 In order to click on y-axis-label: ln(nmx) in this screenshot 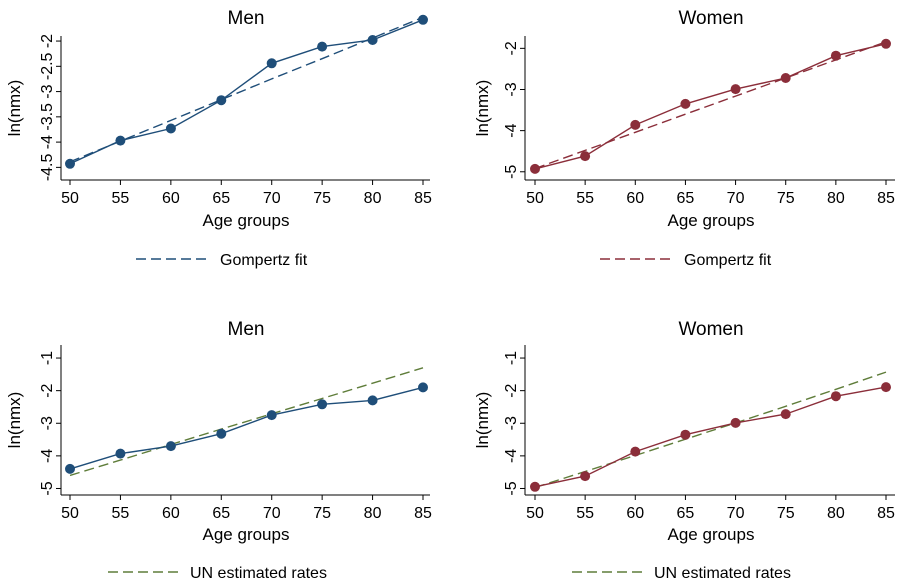, I will do `click(14, 108)`.